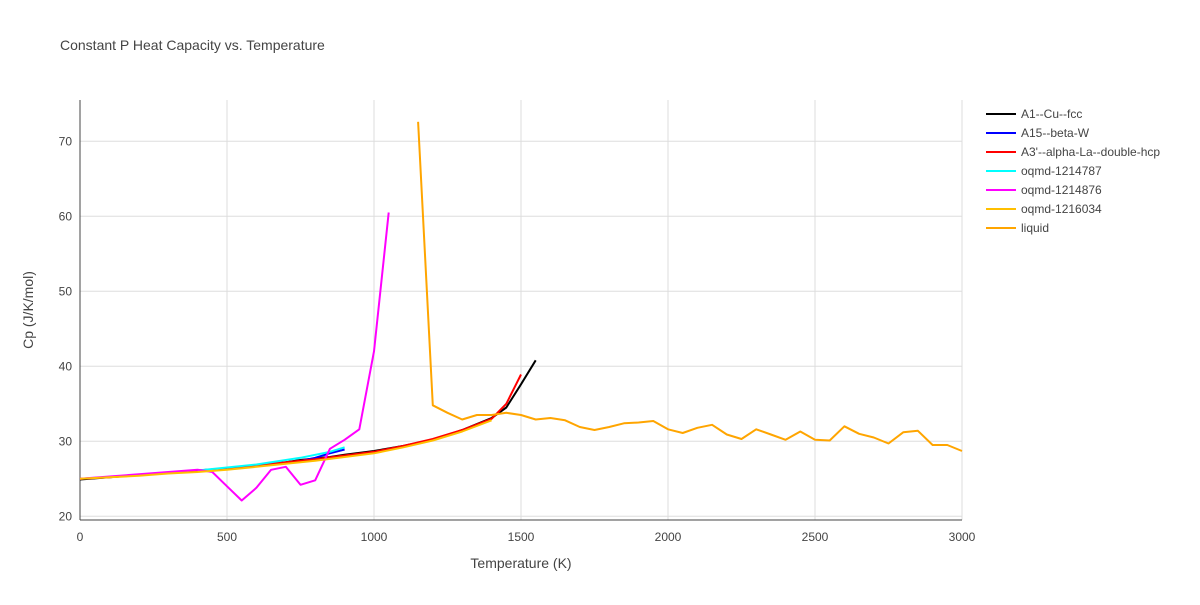  Describe the element at coordinates (962, 537) in the screenshot. I see `x-tick-label: 3000` at that location.